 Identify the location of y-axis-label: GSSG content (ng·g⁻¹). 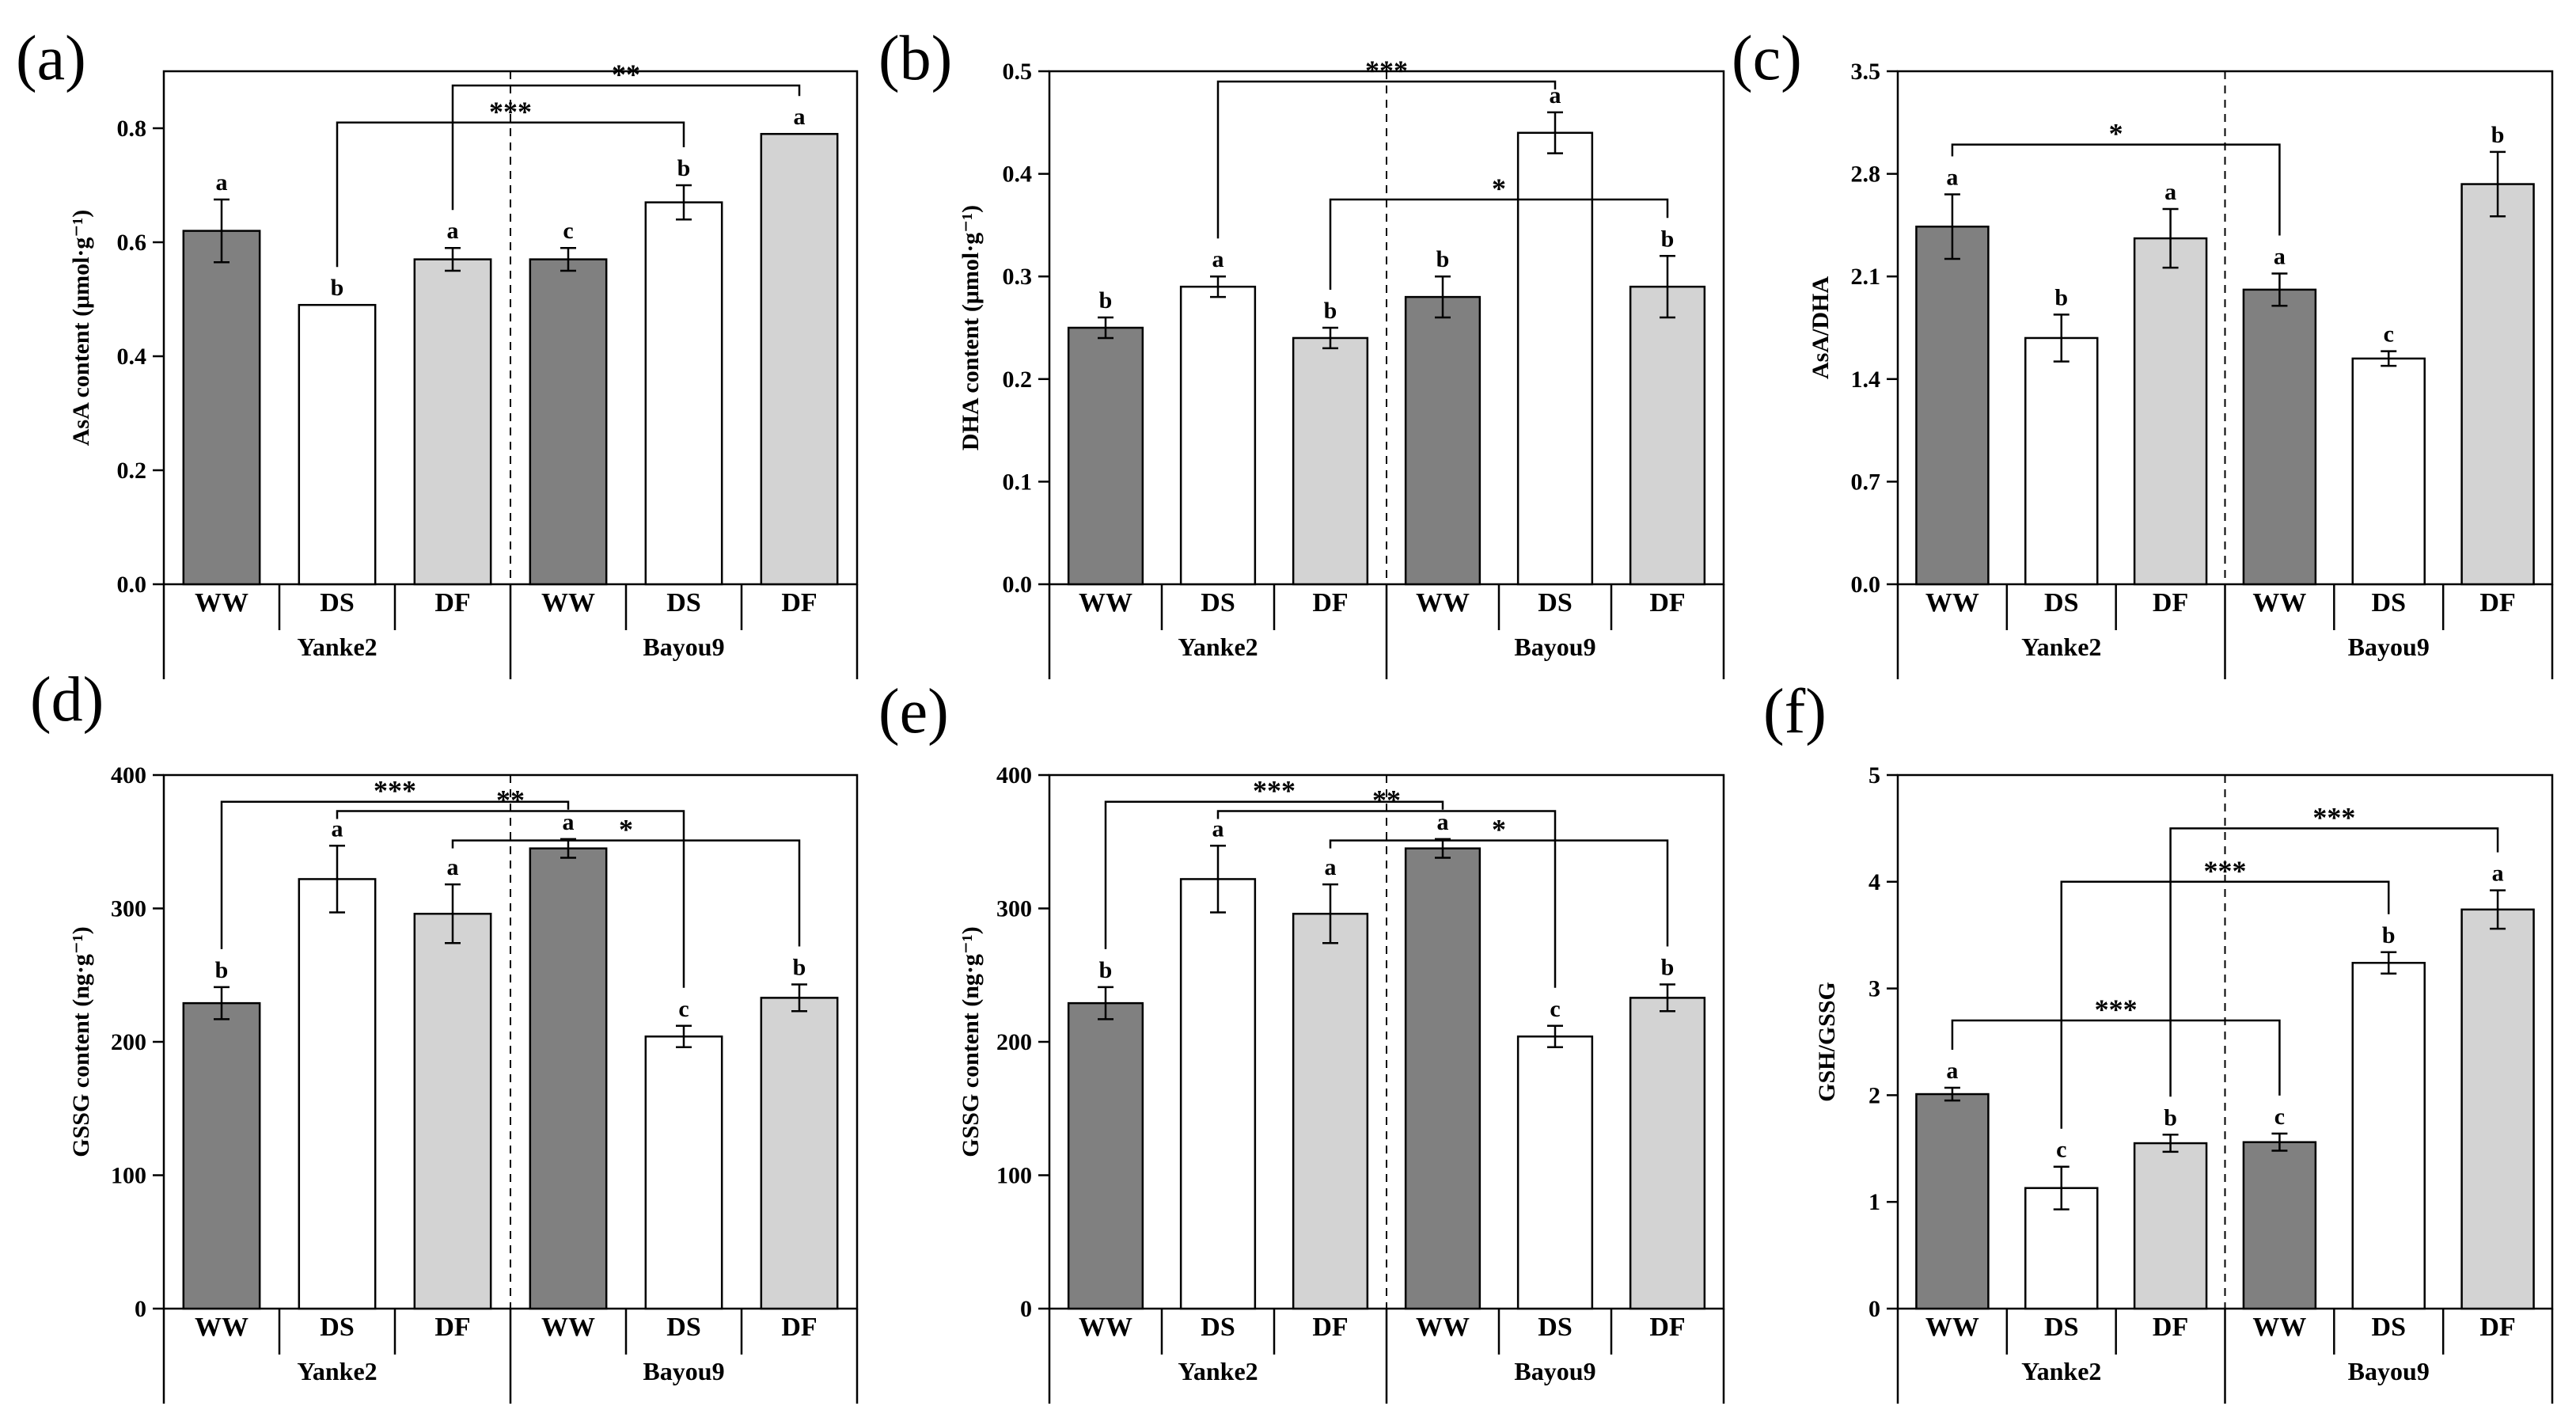
(81, 1041).